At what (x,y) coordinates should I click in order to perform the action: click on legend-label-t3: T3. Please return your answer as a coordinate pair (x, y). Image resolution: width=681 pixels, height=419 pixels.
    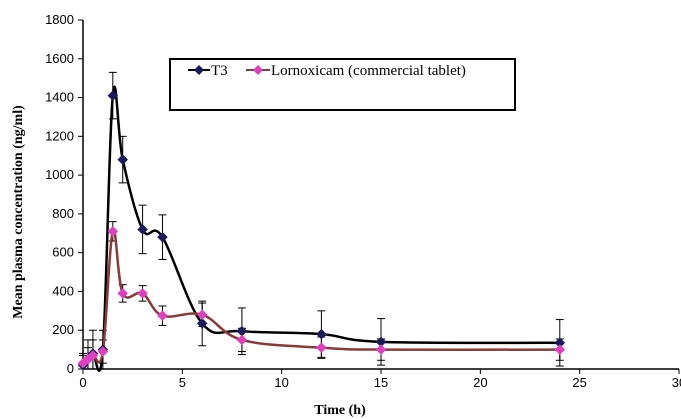
    Looking at the image, I should click on (219, 71).